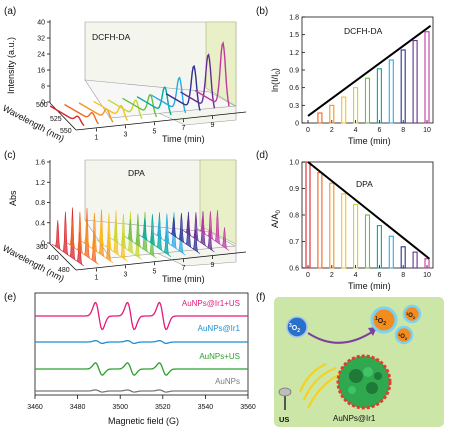 The image size is (453, 437). Describe the element at coordinates (141, 347) in the screenshot. I see `epr-traces` at that location.